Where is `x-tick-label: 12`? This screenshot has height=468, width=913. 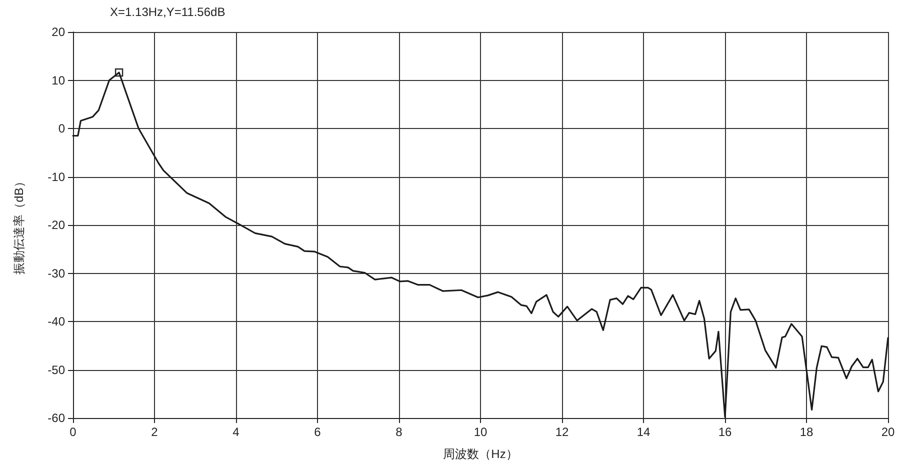 x-tick-label: 12 is located at coordinates (562, 432).